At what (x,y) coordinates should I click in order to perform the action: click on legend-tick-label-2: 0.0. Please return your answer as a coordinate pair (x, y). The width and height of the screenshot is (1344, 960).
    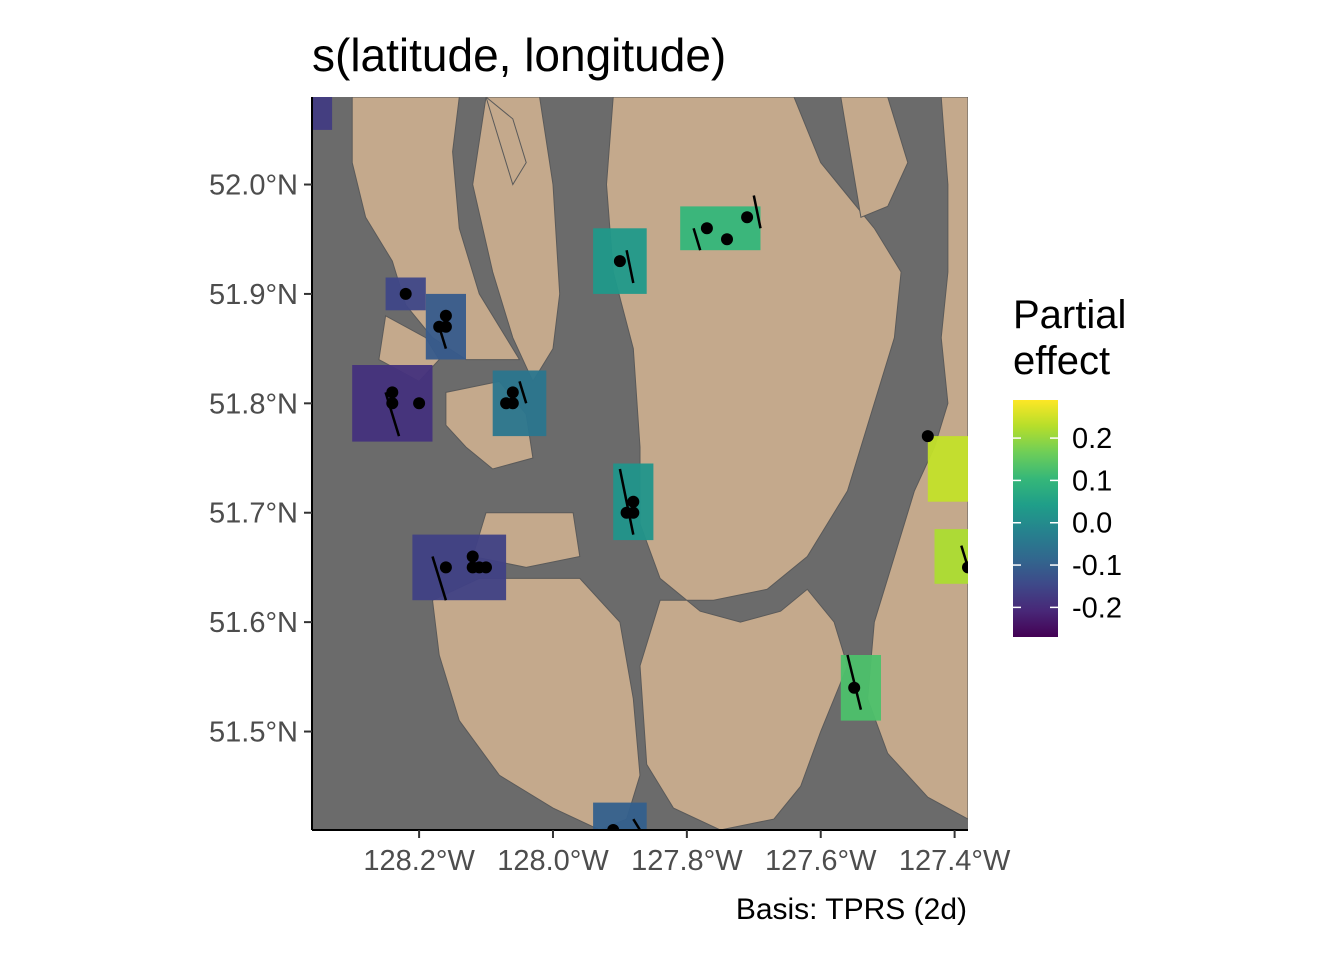
    Looking at the image, I should click on (1092, 524).